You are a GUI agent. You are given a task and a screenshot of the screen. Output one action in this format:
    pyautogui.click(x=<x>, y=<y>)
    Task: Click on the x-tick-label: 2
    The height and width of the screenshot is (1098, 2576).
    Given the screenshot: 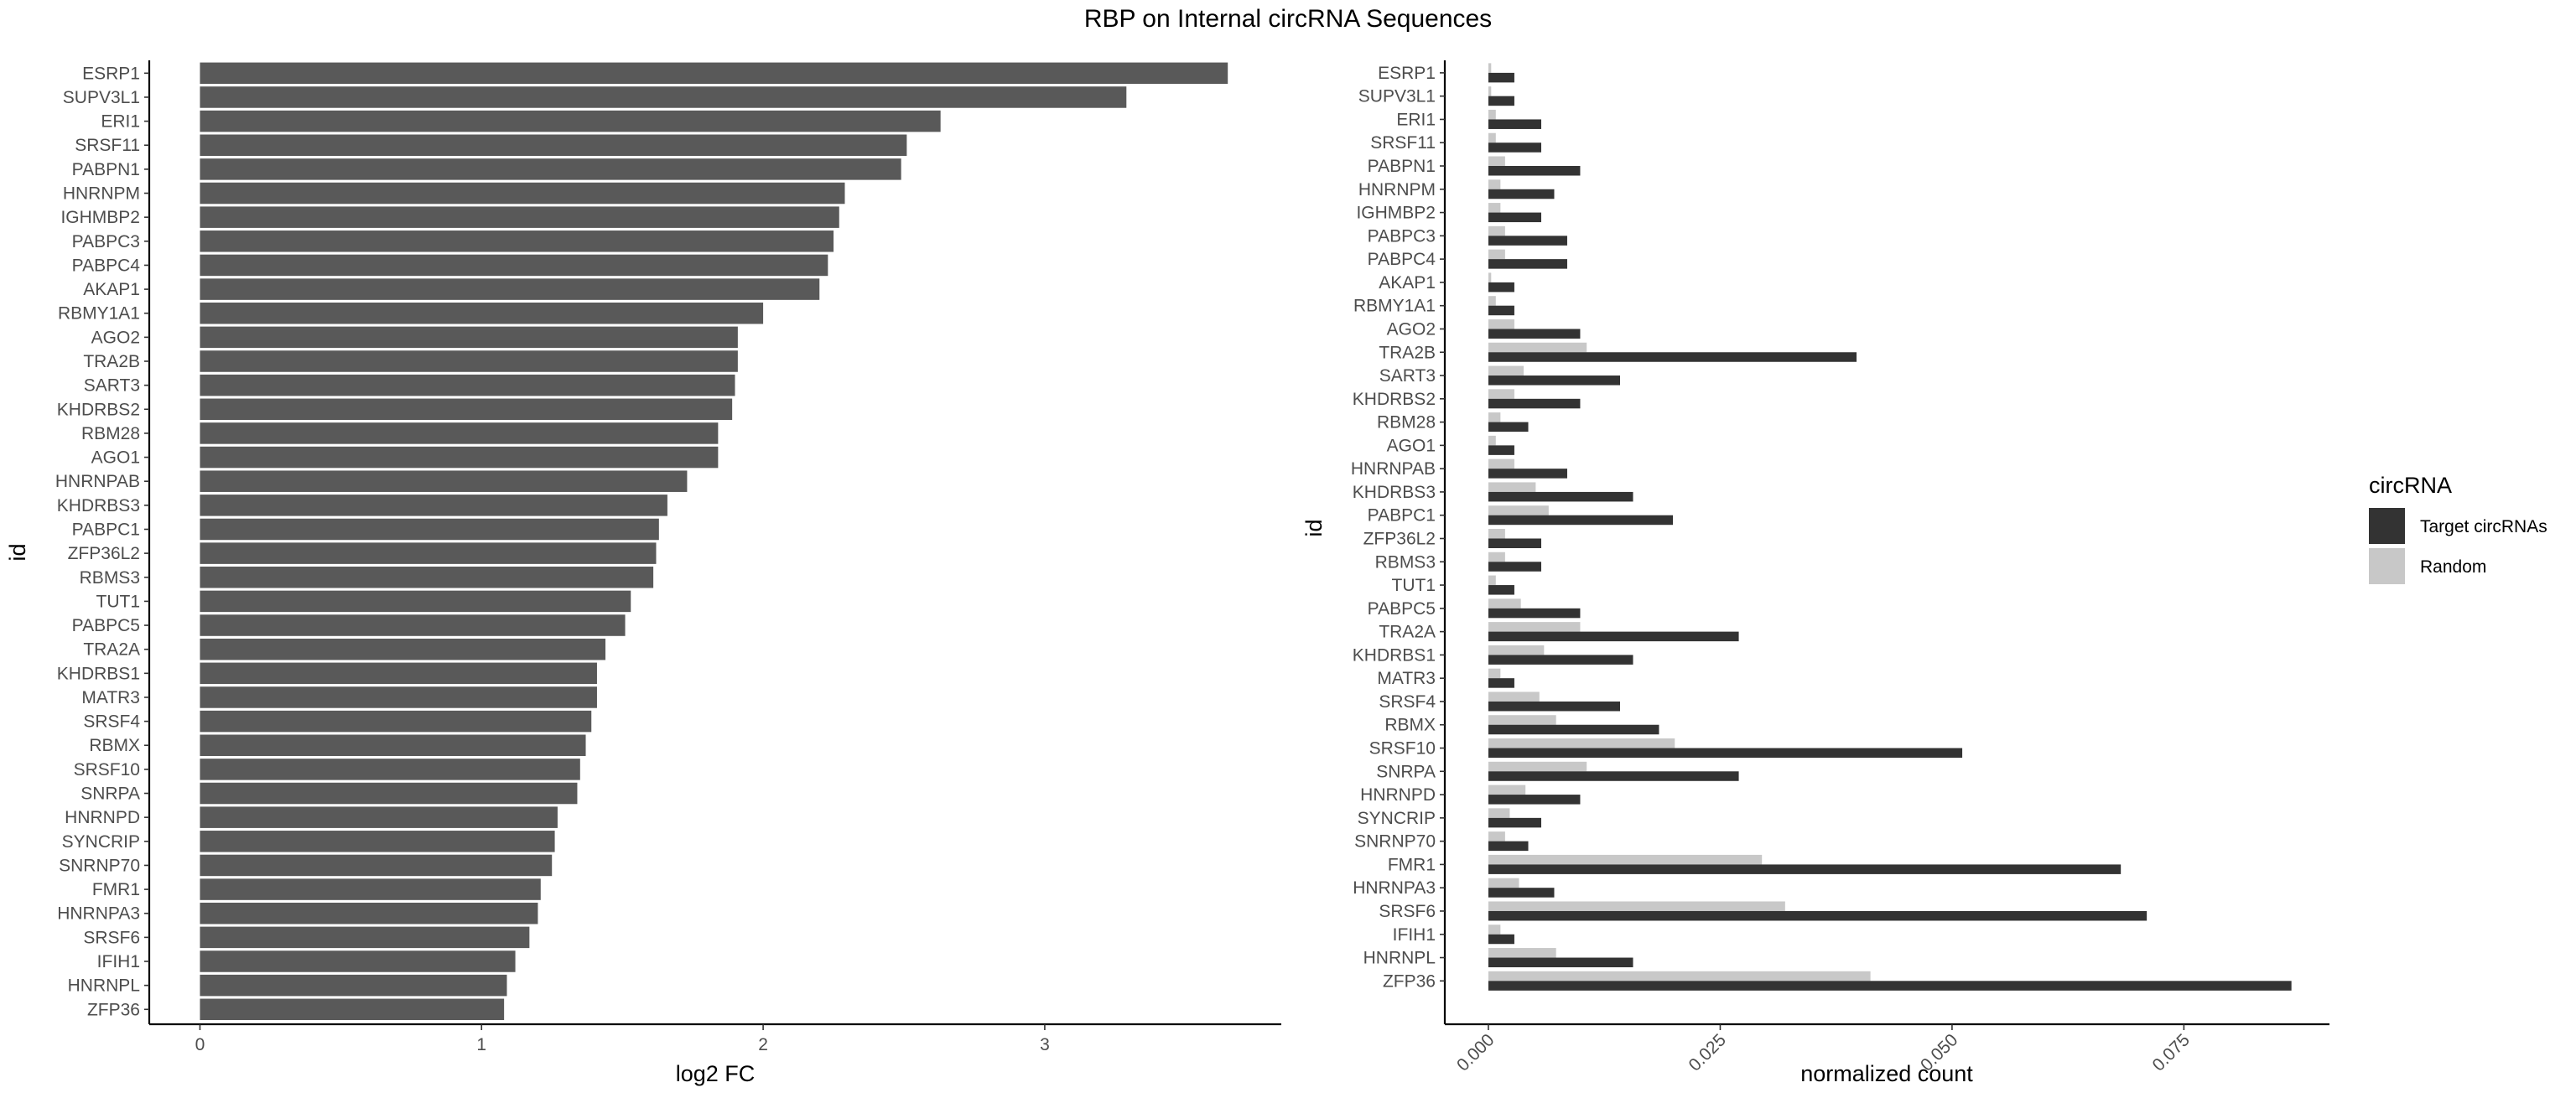 What is the action you would take?
    pyautogui.click(x=763, y=1044)
    